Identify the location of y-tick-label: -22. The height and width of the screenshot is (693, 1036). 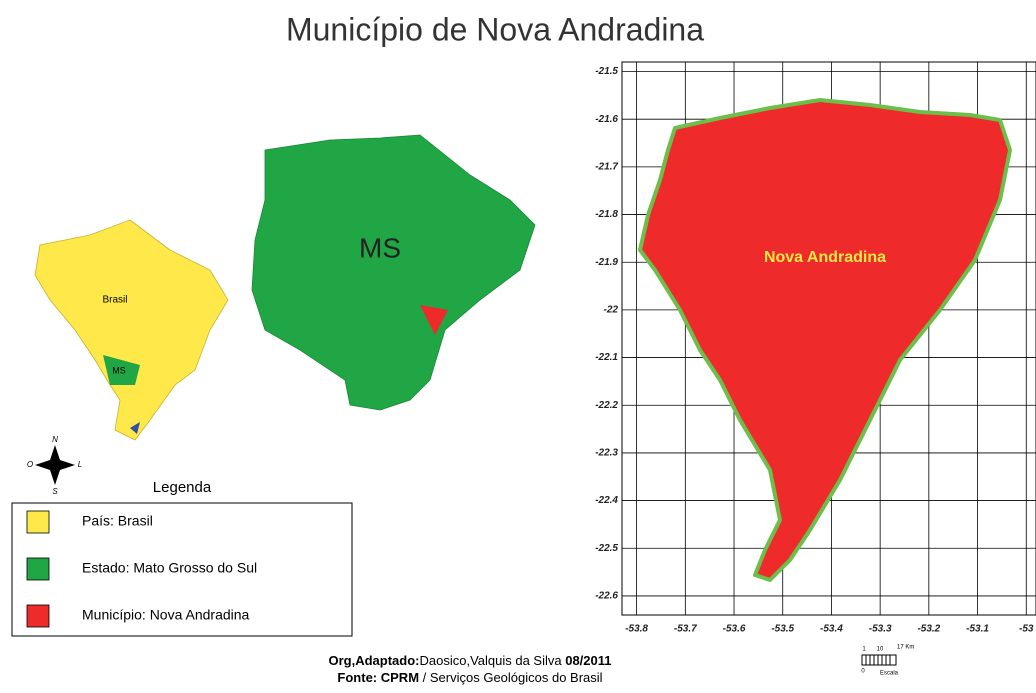
(611, 310).